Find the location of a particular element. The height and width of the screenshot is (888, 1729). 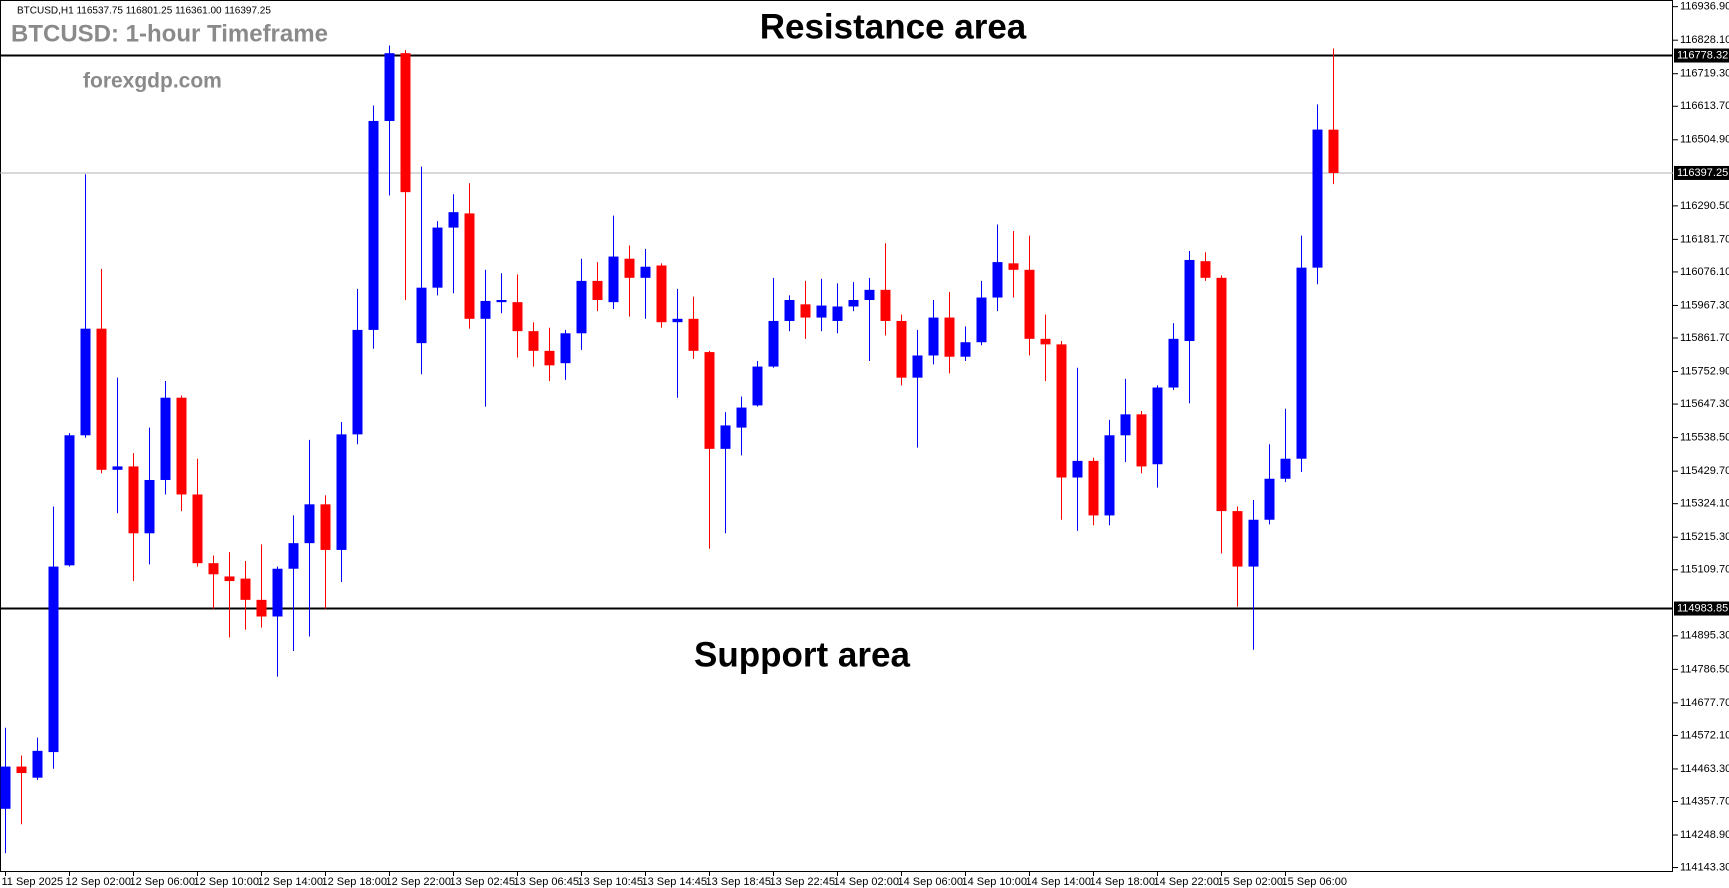

x-tick-label: 12 Sep 06:00 is located at coordinates (162, 882).